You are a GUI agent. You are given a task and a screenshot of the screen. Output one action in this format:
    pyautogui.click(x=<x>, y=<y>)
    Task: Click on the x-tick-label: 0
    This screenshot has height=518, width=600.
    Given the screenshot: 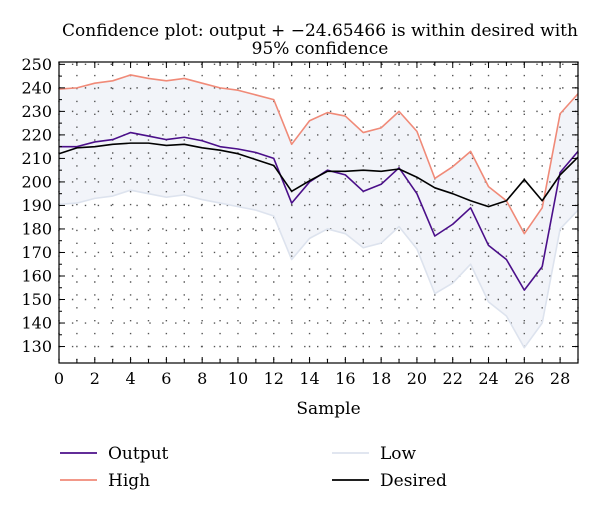 What is the action you would take?
    pyautogui.click(x=59, y=378)
    